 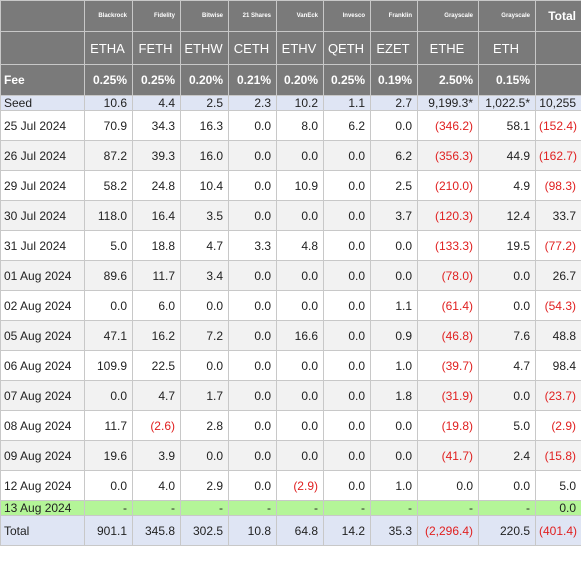 I want to click on row-total-cell: (98.3), so click(x=558, y=185).